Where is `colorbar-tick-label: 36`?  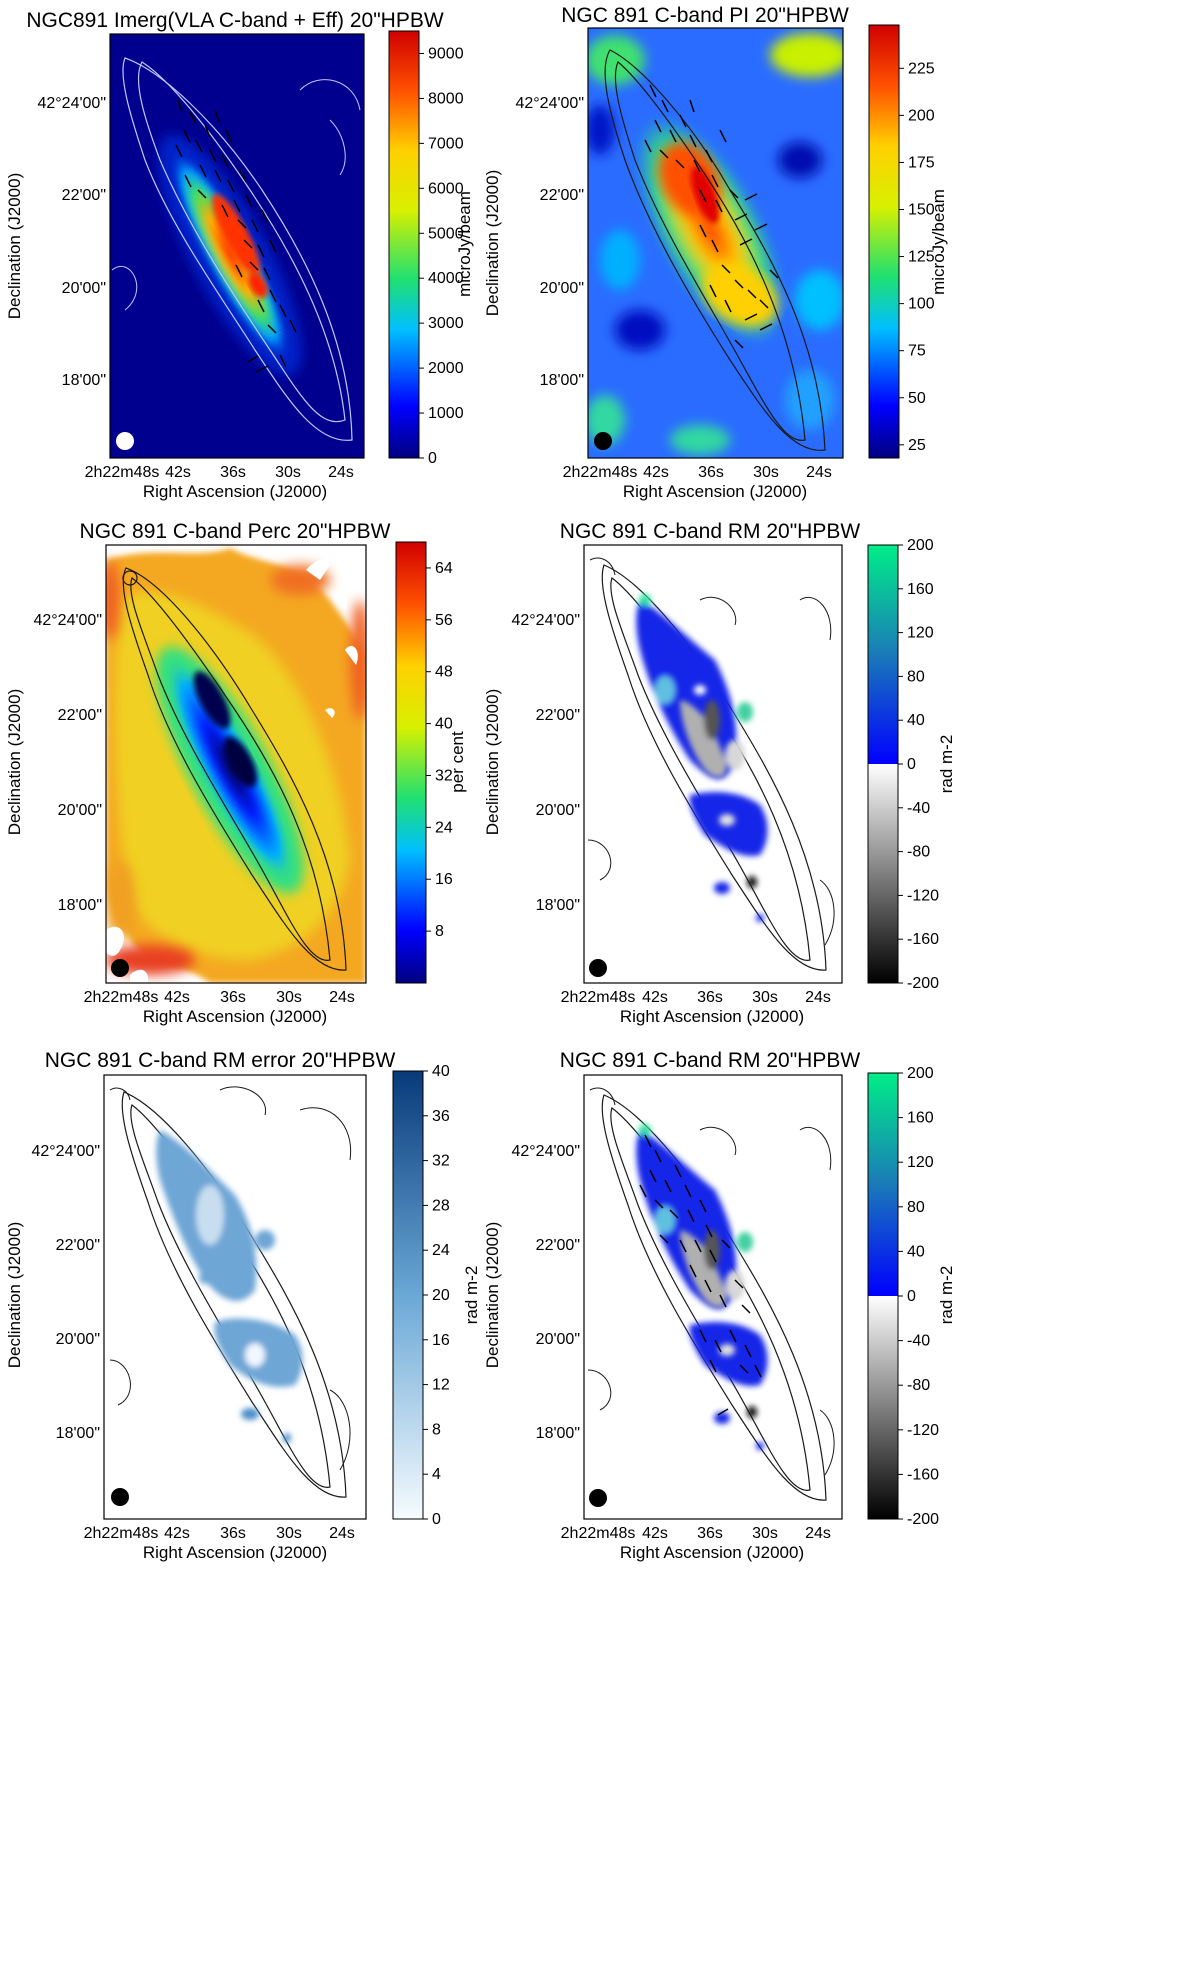
colorbar-tick-label: 36 is located at coordinates (441, 1116).